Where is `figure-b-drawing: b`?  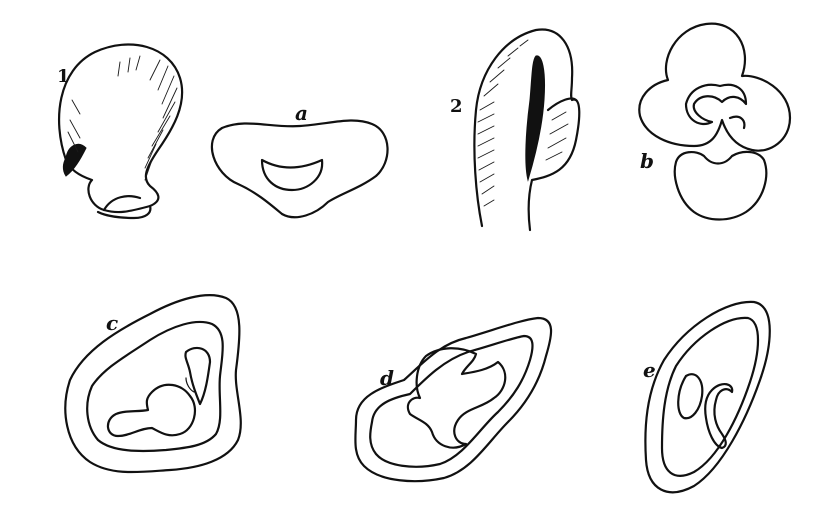 figure-b-drawing: b is located at coordinates (715, 121).